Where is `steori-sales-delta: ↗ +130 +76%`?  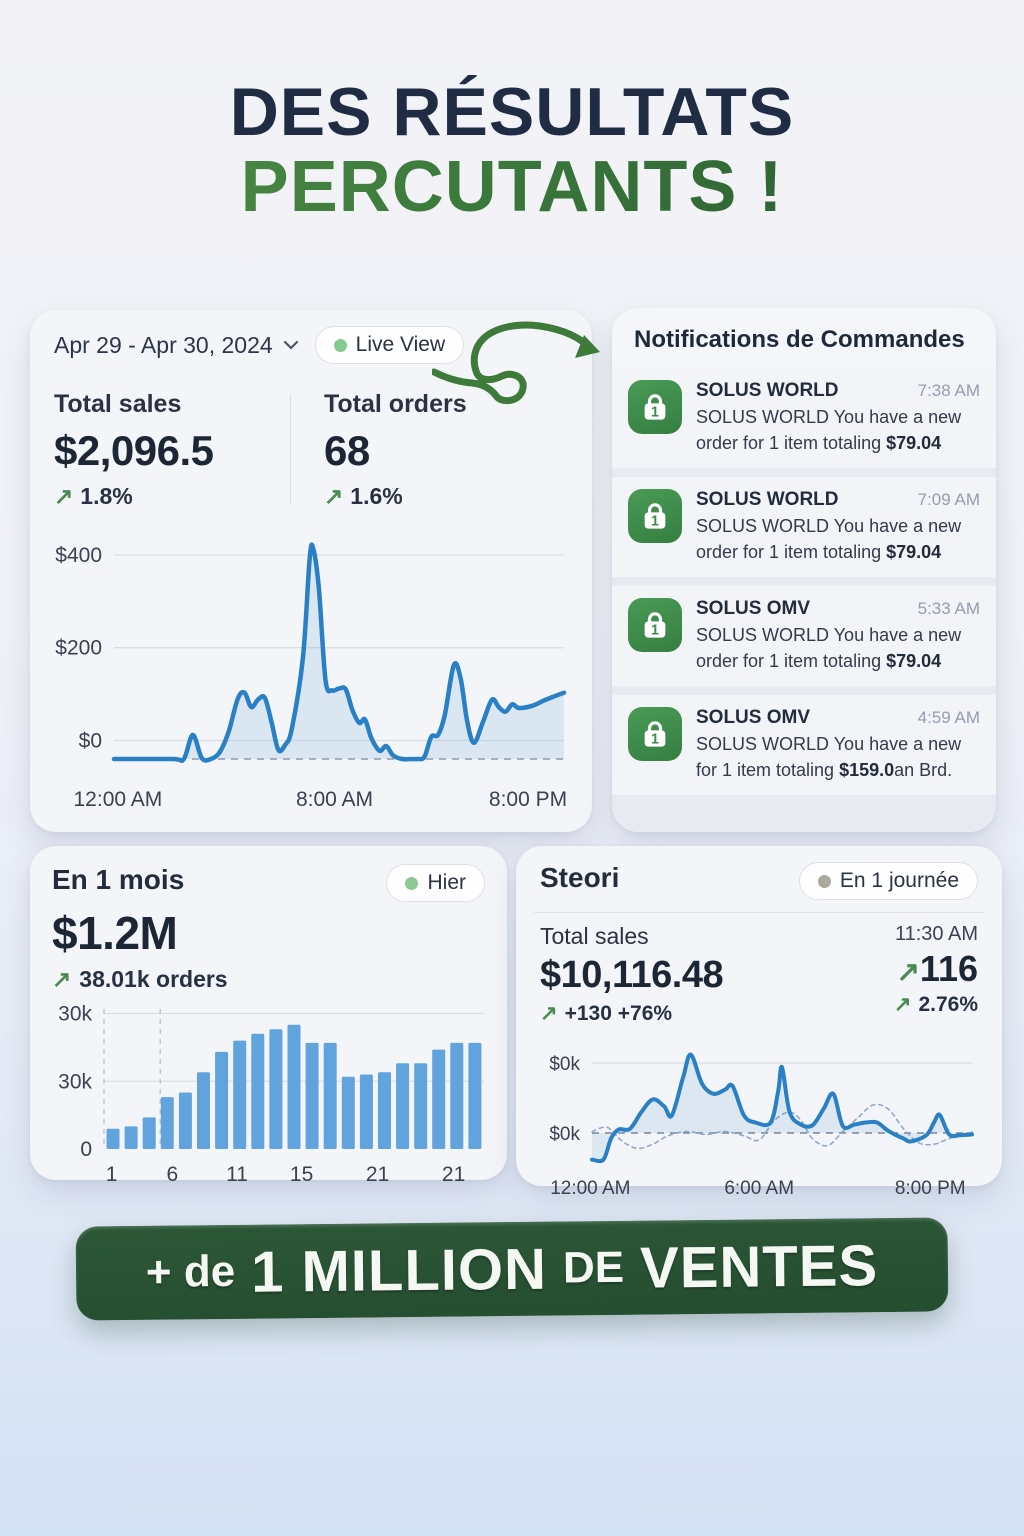
steori-sales-delta: ↗ +130 +76% is located at coordinates (631, 1013).